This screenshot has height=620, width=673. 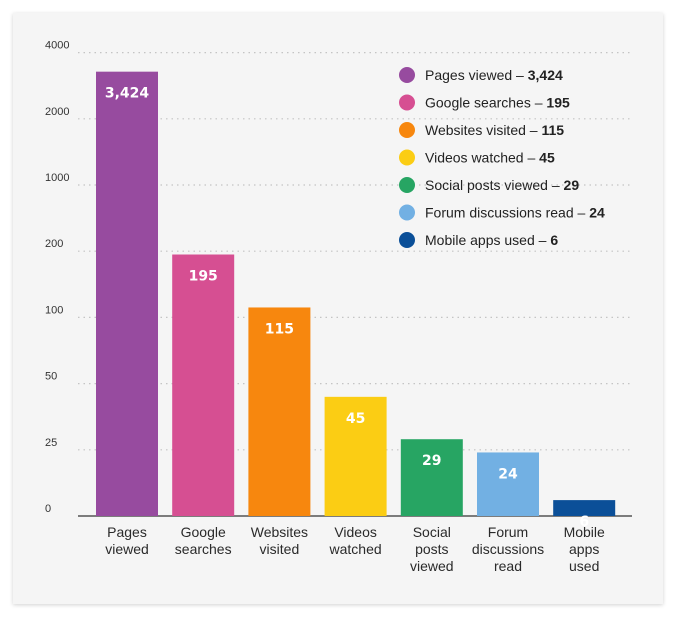 What do you see at coordinates (127, 94) in the screenshot?
I see `data-label: 3,424` at bounding box center [127, 94].